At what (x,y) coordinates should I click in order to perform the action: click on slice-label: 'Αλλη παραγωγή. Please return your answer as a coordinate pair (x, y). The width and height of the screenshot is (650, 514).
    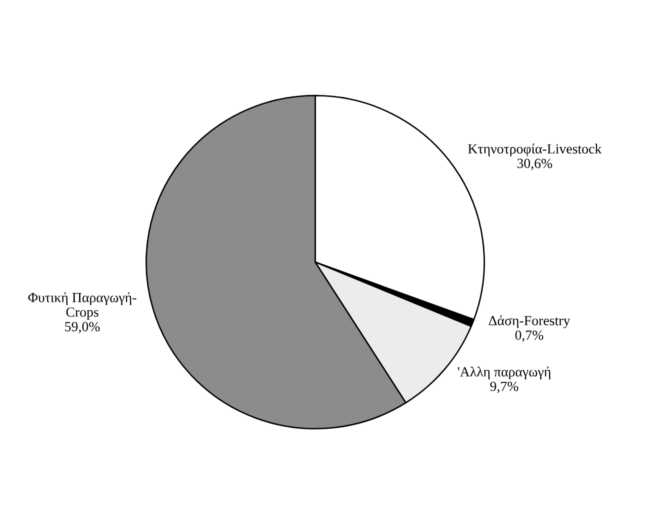
    Looking at the image, I should click on (504, 373).